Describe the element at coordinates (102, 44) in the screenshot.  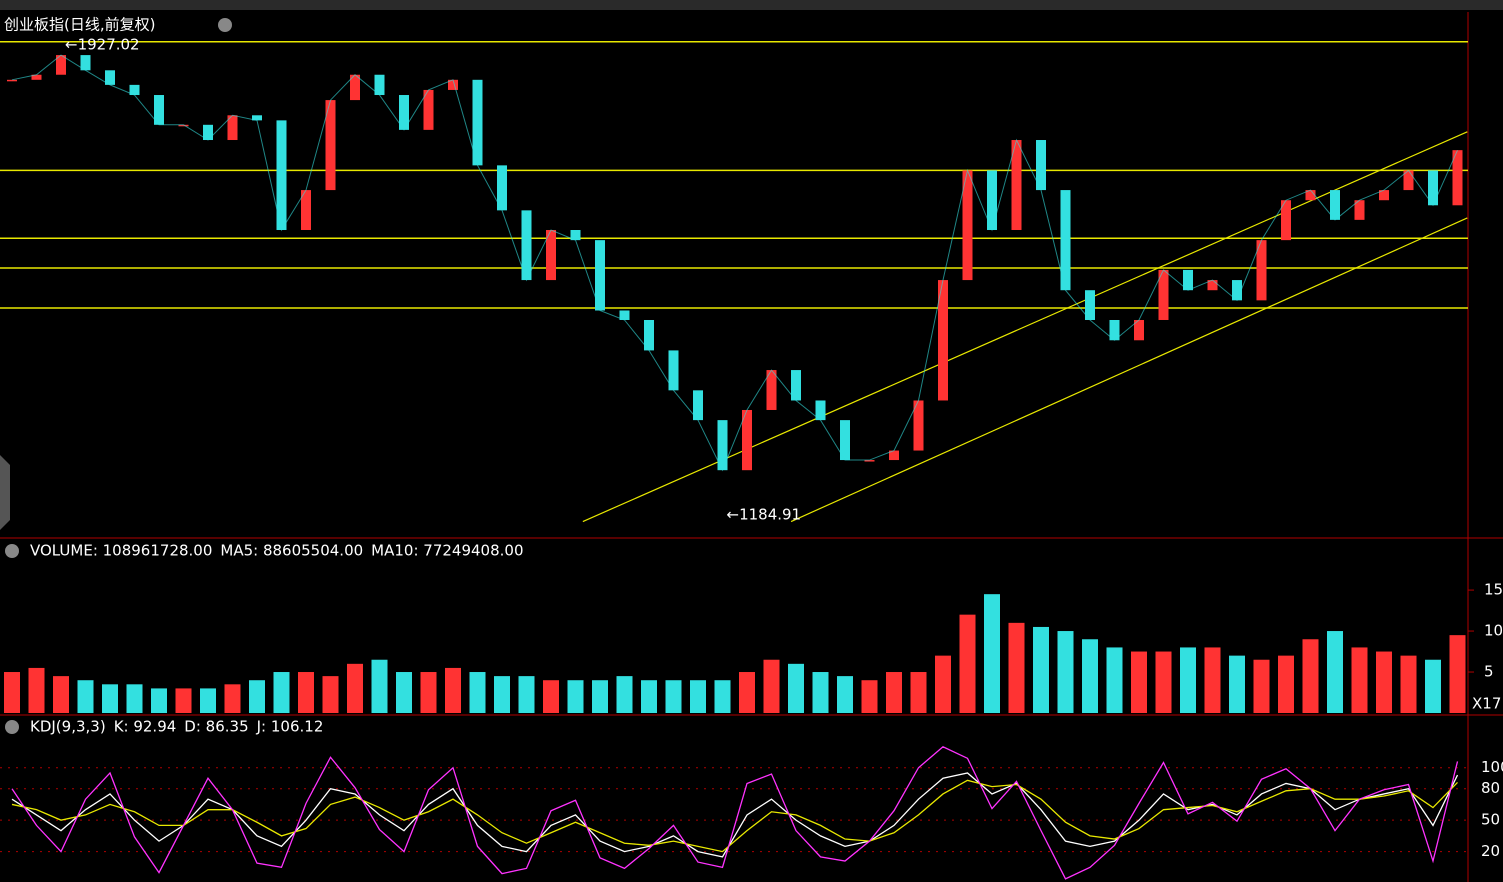
I see `price-annotation: ←1927.02` at that location.